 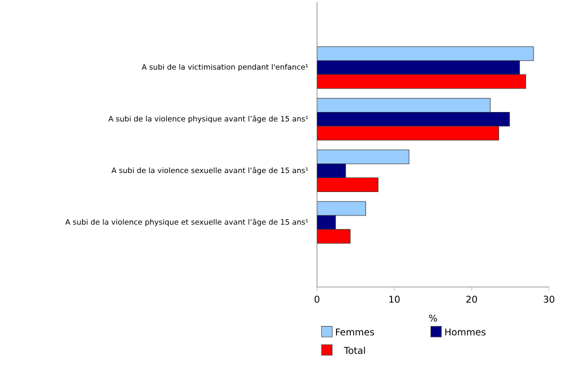 What do you see at coordinates (471, 299) in the screenshot?
I see `x-tick-label: 20` at bounding box center [471, 299].